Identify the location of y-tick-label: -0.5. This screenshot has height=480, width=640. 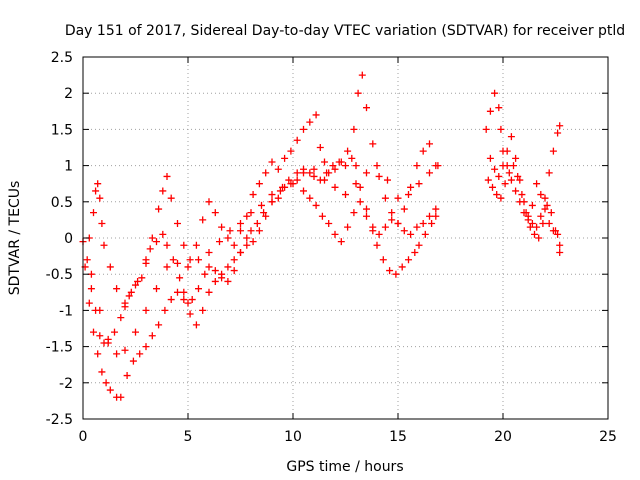
(59, 275).